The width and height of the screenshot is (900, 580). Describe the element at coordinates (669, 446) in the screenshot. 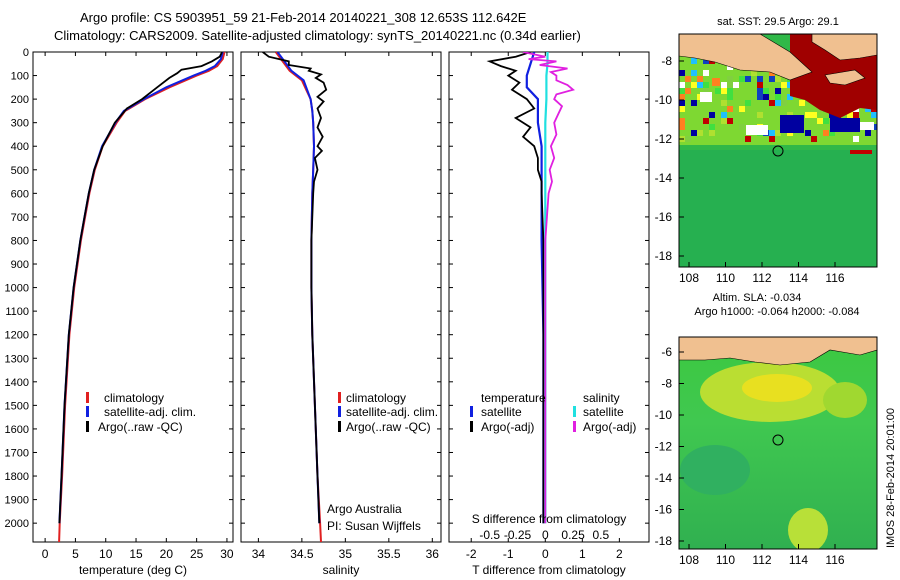

I see `sla-lat-axis: -6 -8 -10 -12 -14 -16 -18` at that location.